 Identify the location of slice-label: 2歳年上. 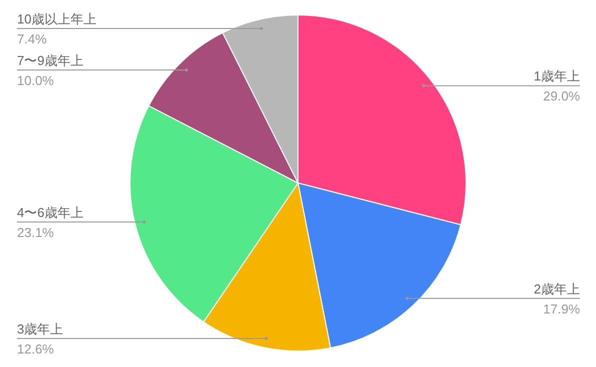
(557, 288).